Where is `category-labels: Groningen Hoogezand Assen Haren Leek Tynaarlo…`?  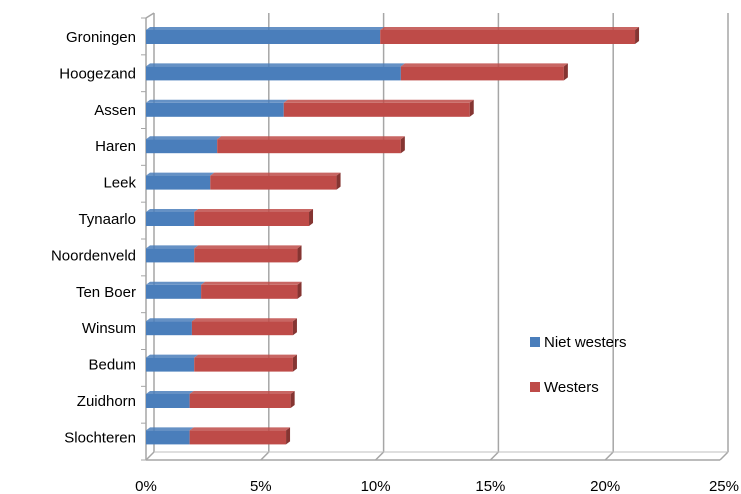 category-labels: Groningen Hoogezand Assen Haren Leek Tynaarlo… is located at coordinates (94, 237).